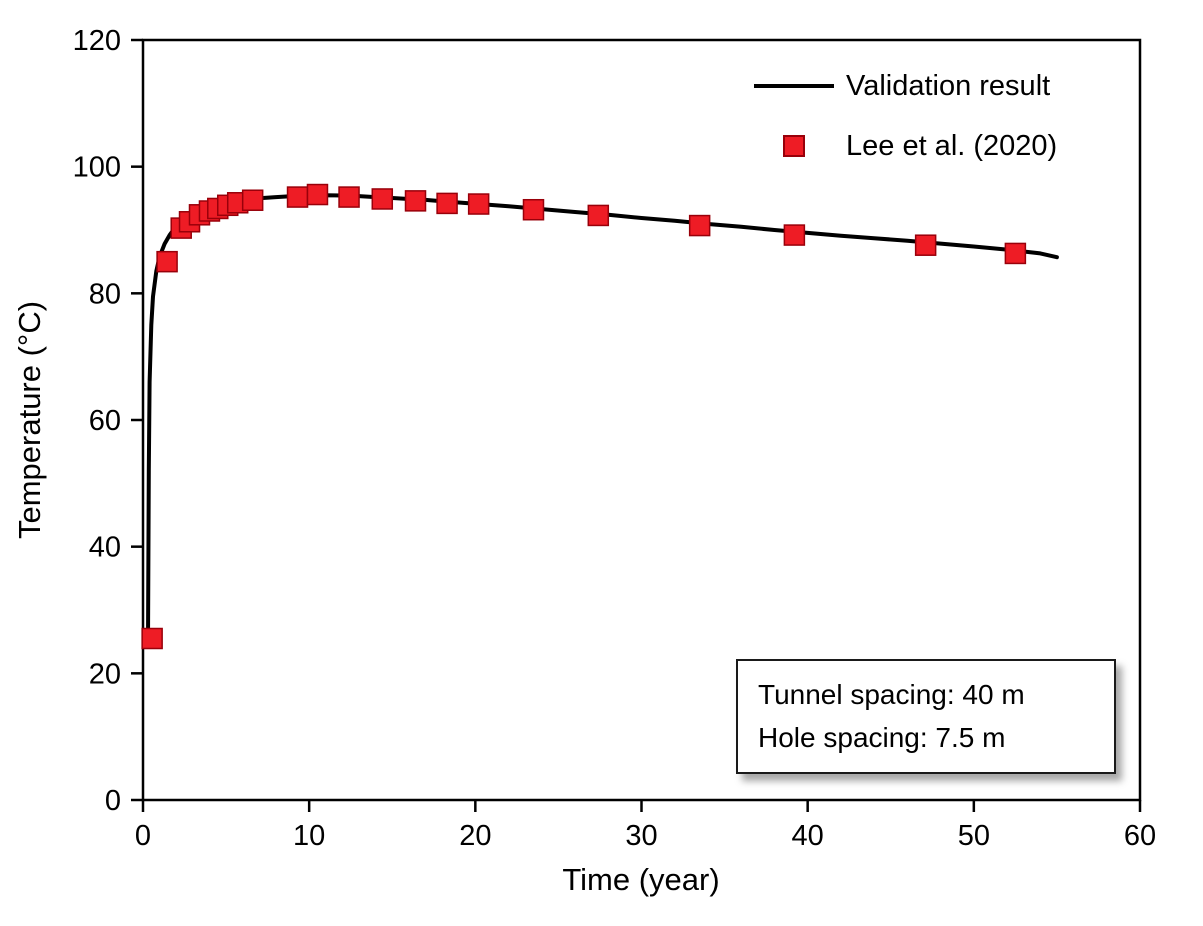 The width and height of the screenshot is (1203, 926). I want to click on x-tick-label: 60, so click(1140, 836).